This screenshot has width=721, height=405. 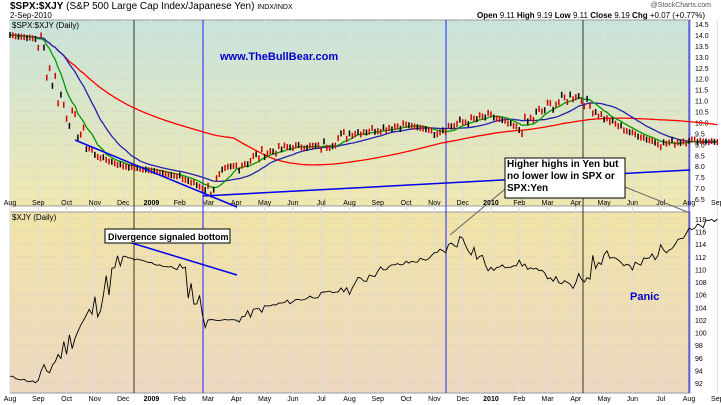 I want to click on y-tick-label: 7.0, so click(x=700, y=189).